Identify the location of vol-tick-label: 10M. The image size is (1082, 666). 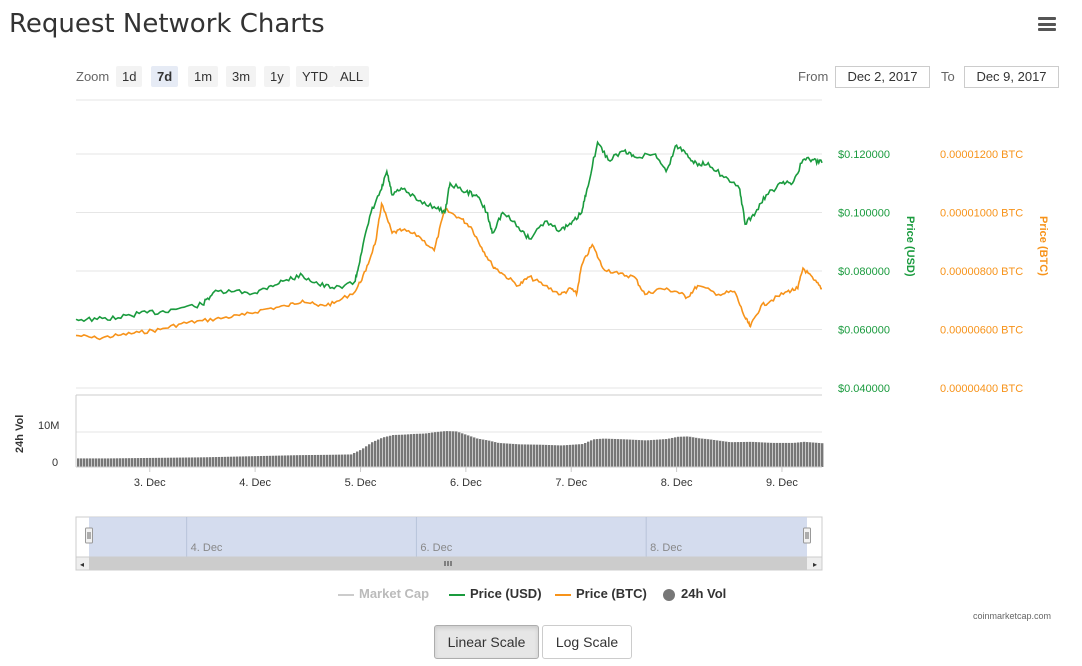
(48, 426).